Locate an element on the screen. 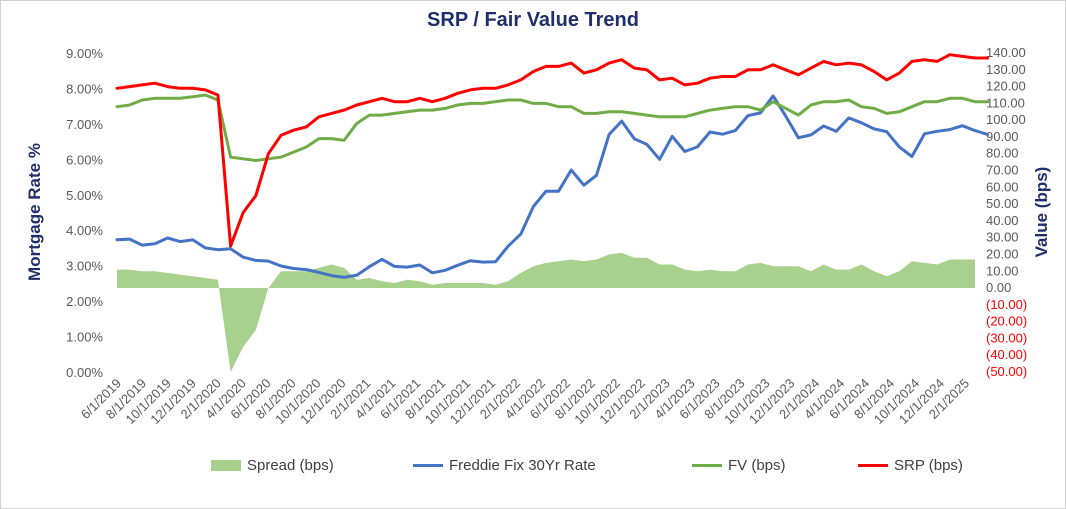 The height and width of the screenshot is (509, 1066). legend-swatch-freddie is located at coordinates (428, 465).